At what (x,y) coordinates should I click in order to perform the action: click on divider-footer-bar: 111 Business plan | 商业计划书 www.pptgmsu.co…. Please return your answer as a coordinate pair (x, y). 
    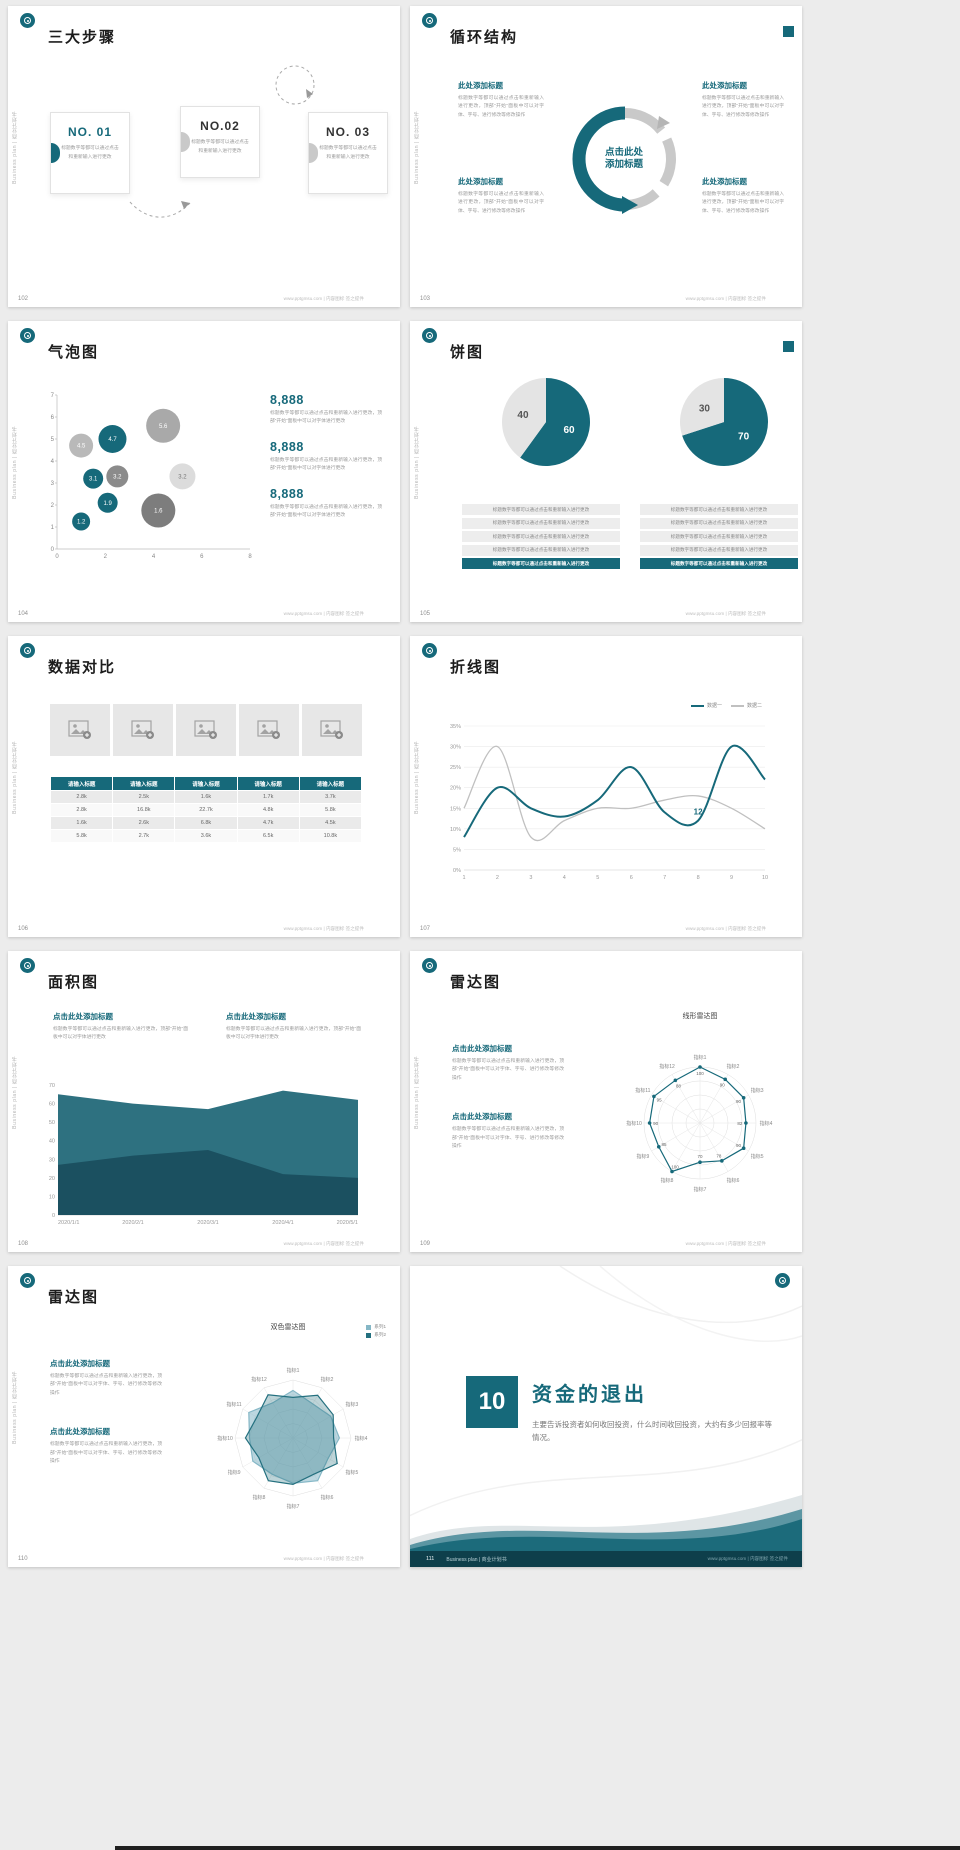
    Looking at the image, I should click on (606, 1559).